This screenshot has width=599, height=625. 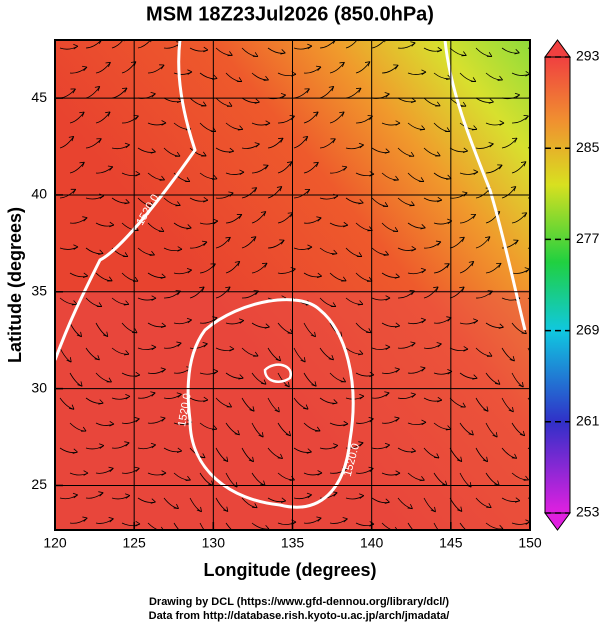 What do you see at coordinates (185, 409) in the screenshot?
I see `contour-label: 1520.0` at bounding box center [185, 409].